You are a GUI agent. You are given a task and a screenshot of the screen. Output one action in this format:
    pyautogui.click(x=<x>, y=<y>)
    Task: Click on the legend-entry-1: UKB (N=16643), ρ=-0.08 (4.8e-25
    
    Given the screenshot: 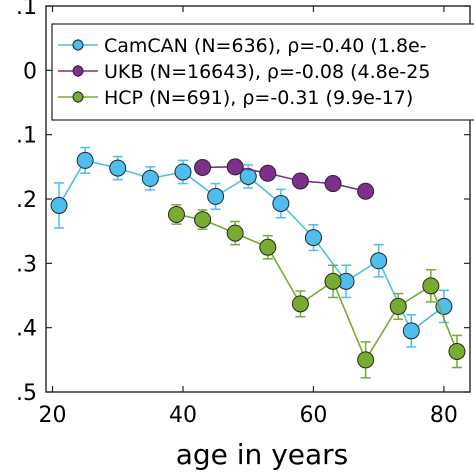 What is the action you would take?
    pyautogui.click(x=244, y=72)
    